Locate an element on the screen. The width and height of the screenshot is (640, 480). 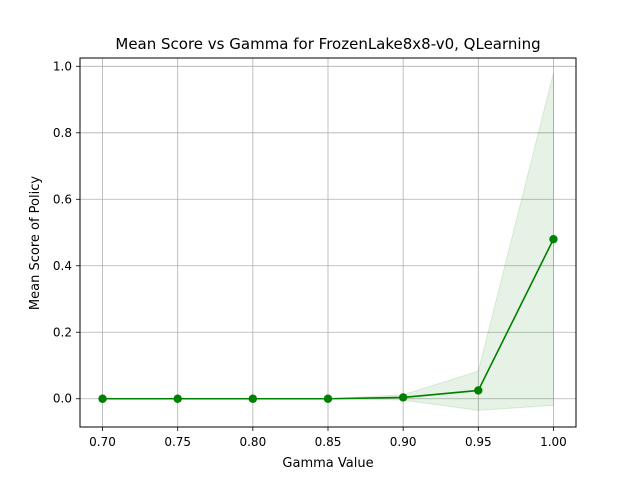
x-tick-label: 0.70 is located at coordinates (102, 442).